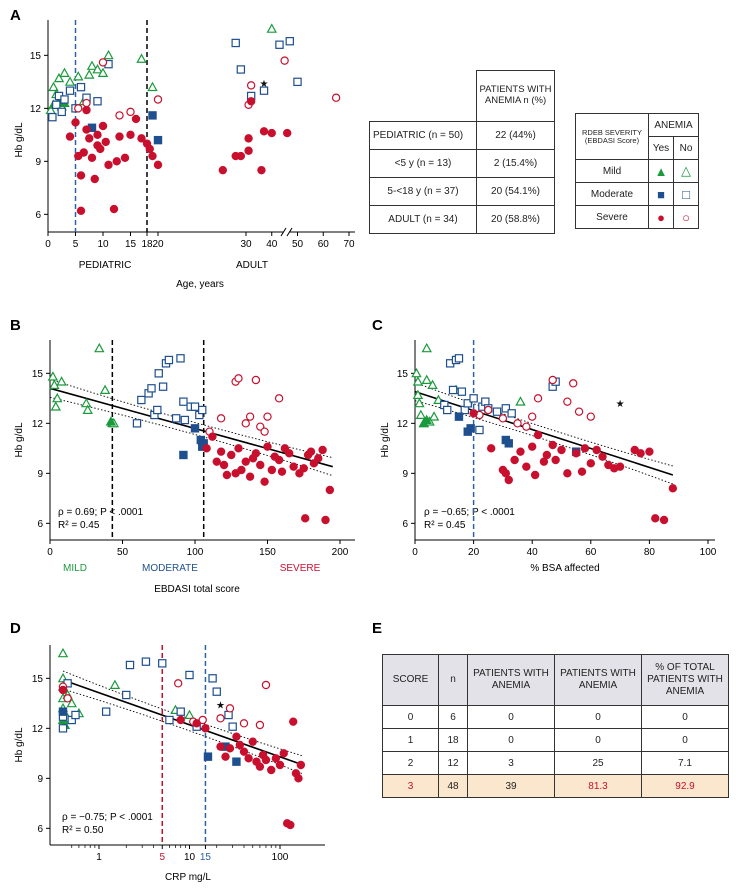 Image resolution: width=739 pixels, height=893 pixels. What do you see at coordinates (686, 217) in the screenshot?
I see `legend-severe-no-icon: ○` at bounding box center [686, 217].